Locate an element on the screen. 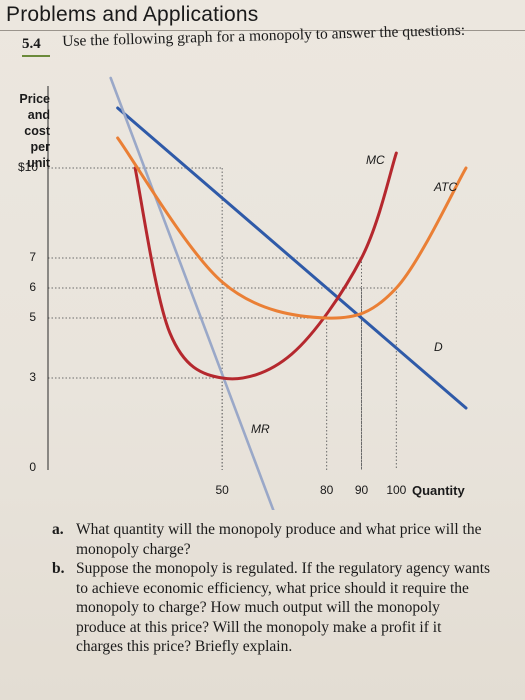 The height and width of the screenshot is (700, 525). y-axis-label-text: Price and cost per unit is located at coordinates (34, 131).